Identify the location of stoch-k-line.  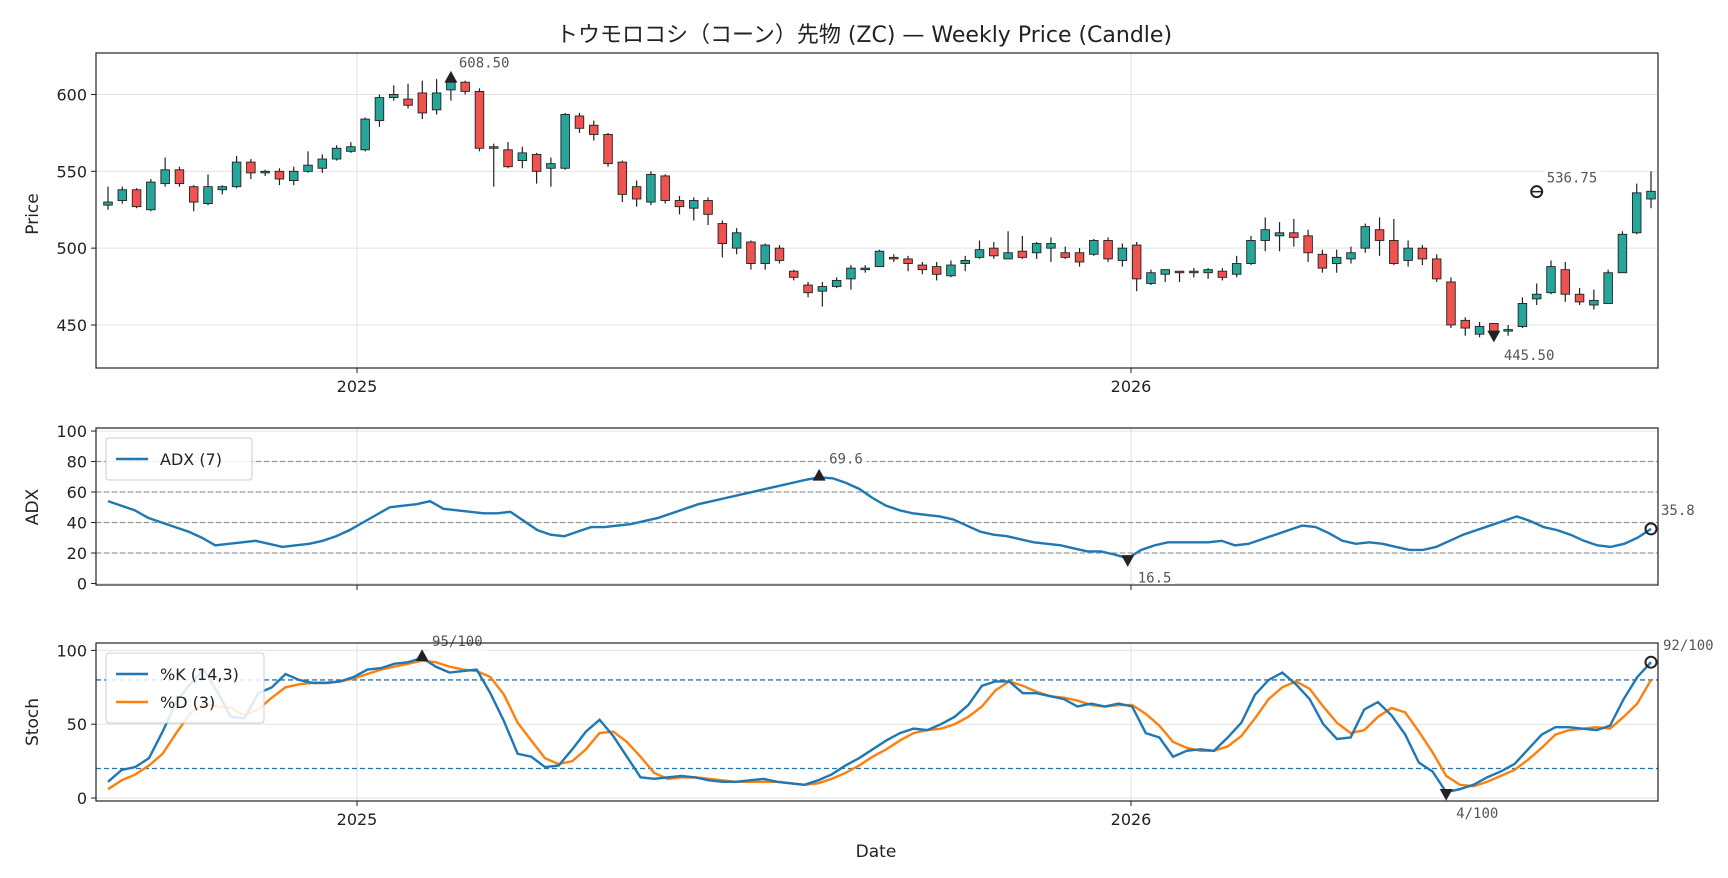
(879, 725).